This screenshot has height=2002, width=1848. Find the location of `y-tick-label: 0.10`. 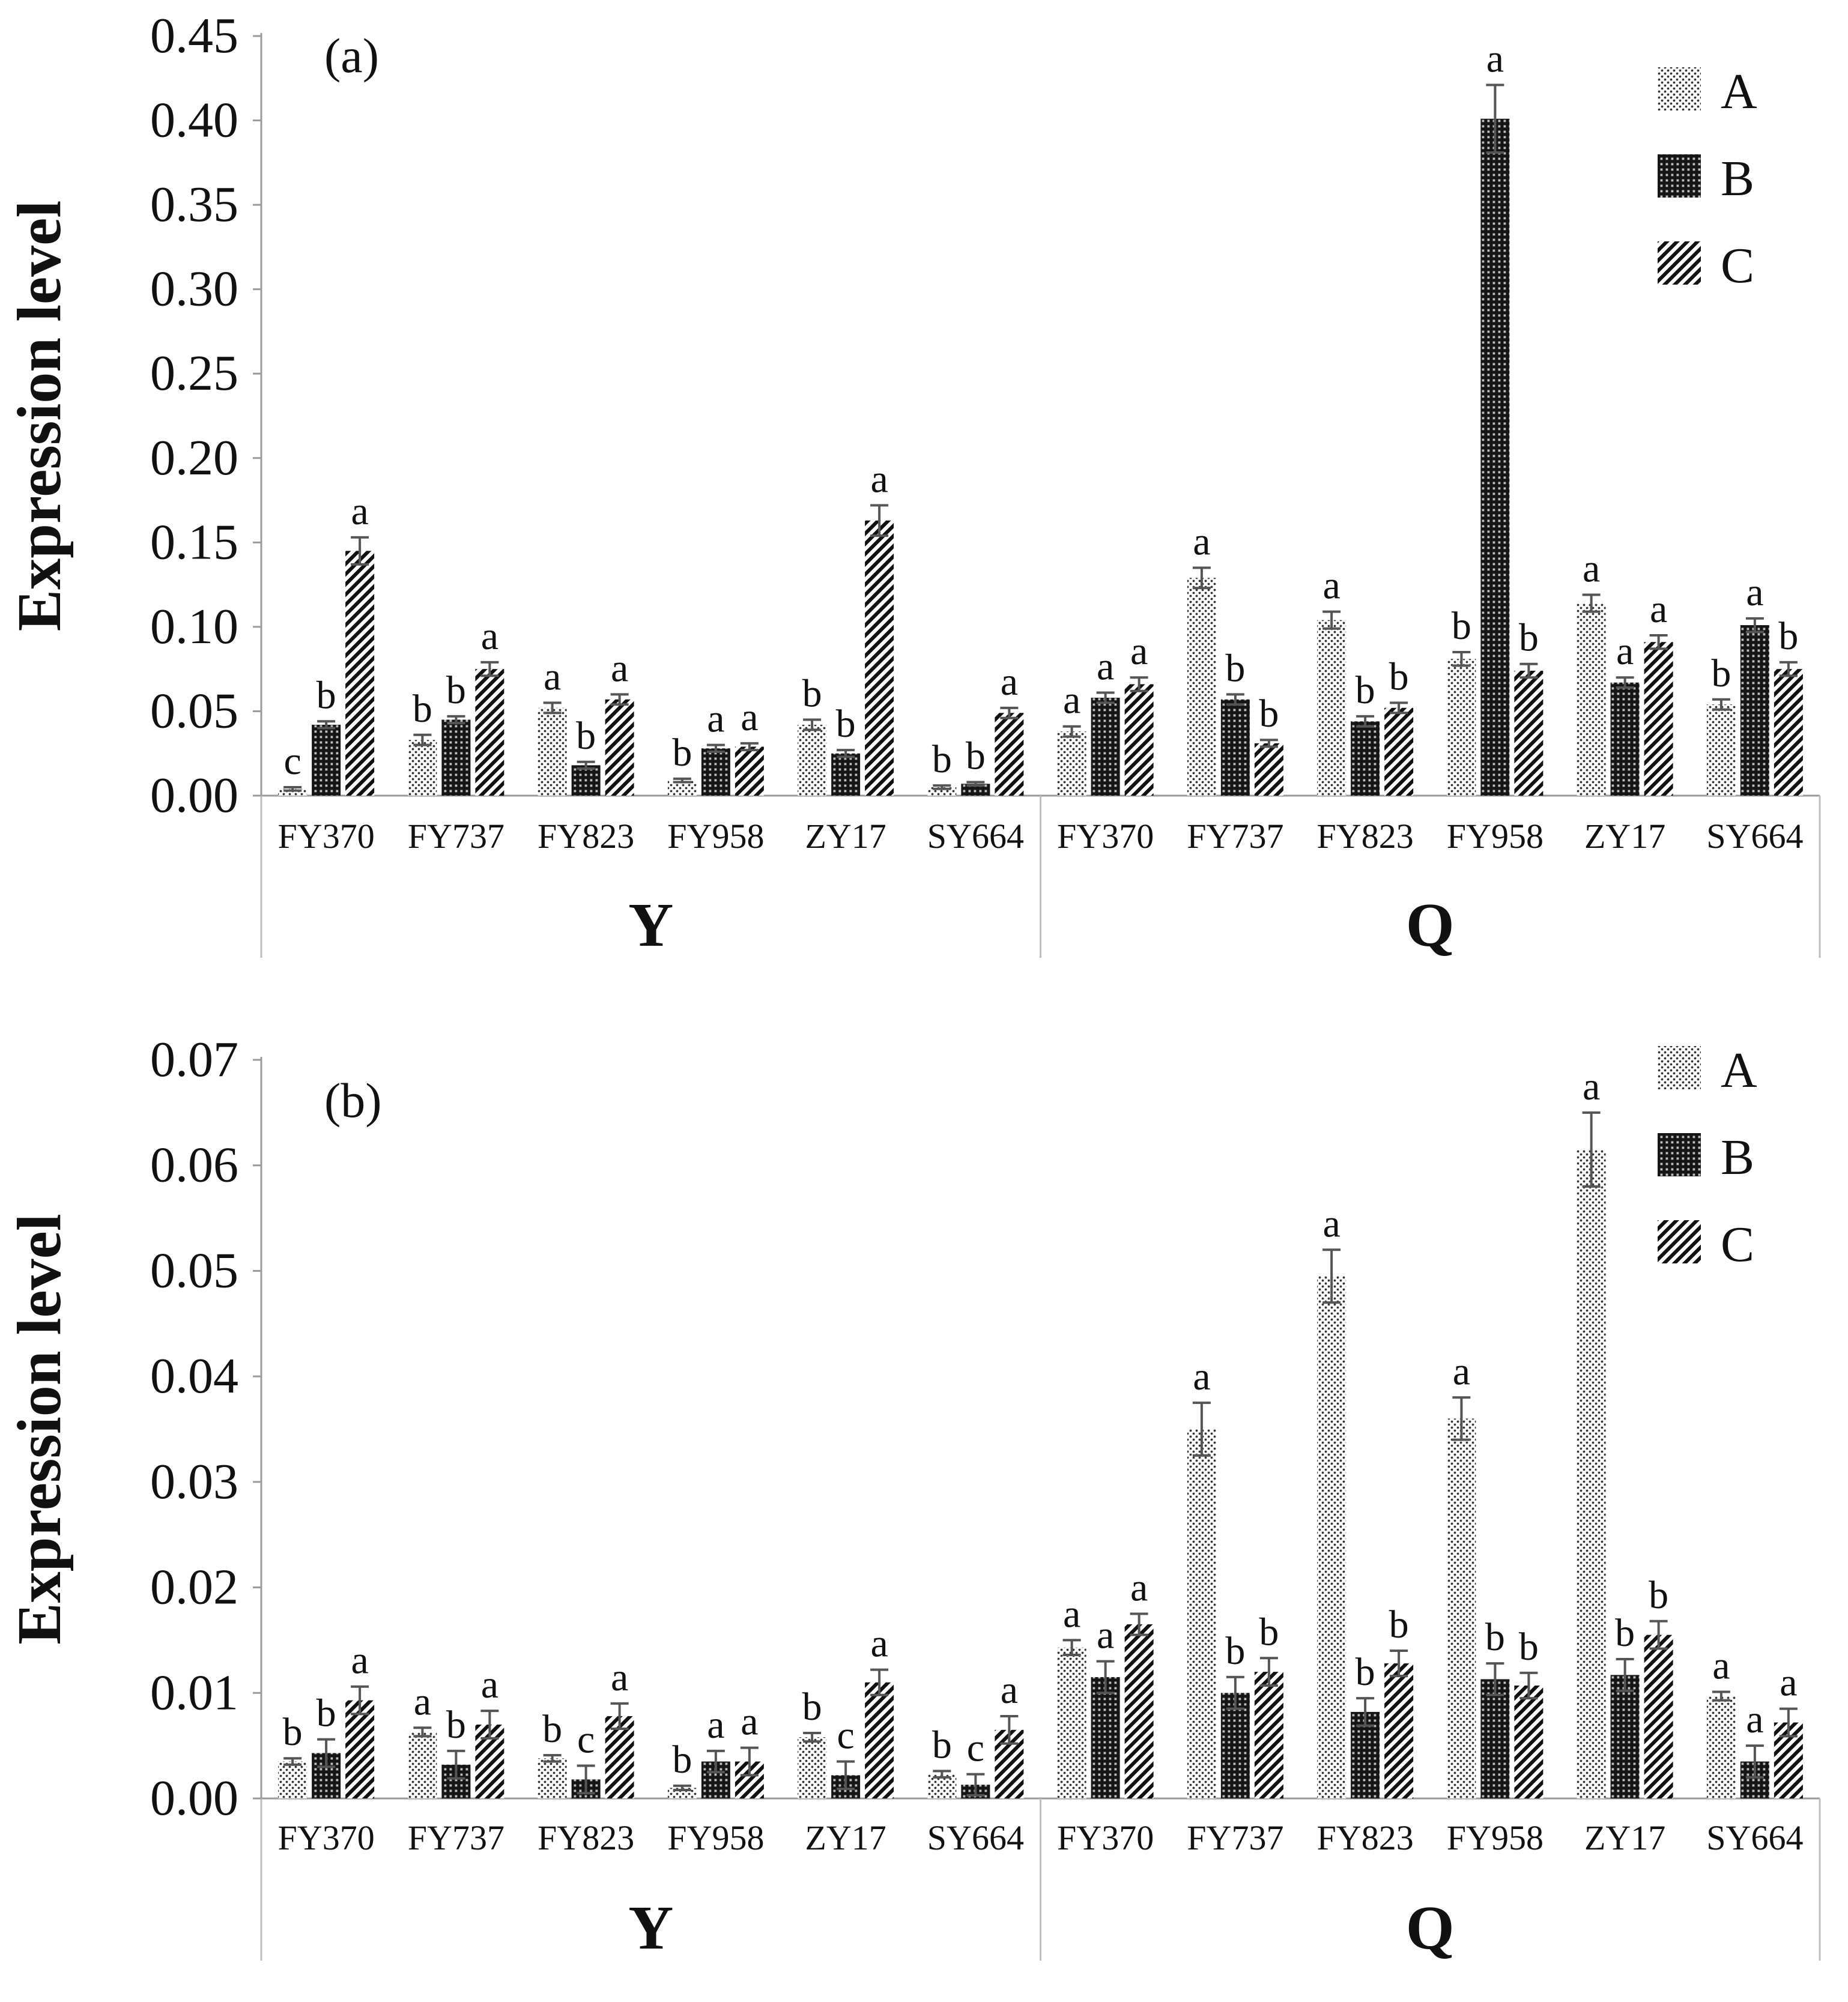

y-tick-label: 0.10 is located at coordinates (194, 627).